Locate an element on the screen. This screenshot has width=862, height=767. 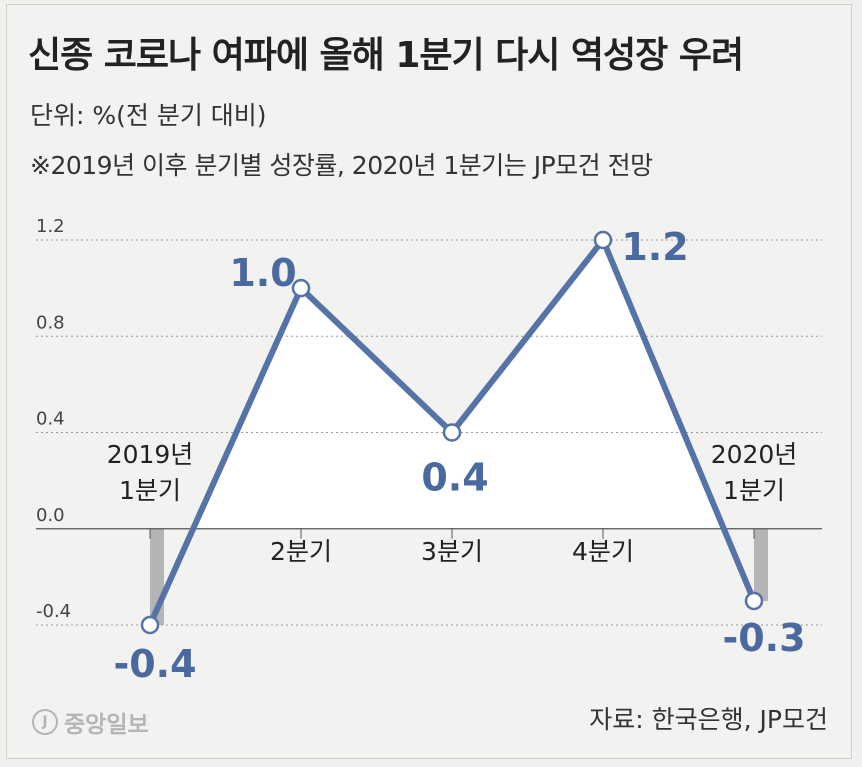
data-label-1: -0.4 is located at coordinates (154, 664).